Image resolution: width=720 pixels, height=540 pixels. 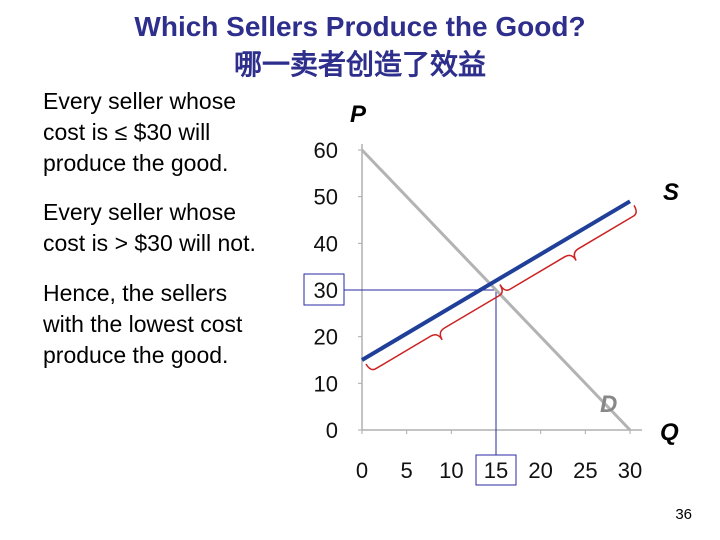 What do you see at coordinates (326, 197) in the screenshot?
I see `y-tick-label: 50` at bounding box center [326, 197].